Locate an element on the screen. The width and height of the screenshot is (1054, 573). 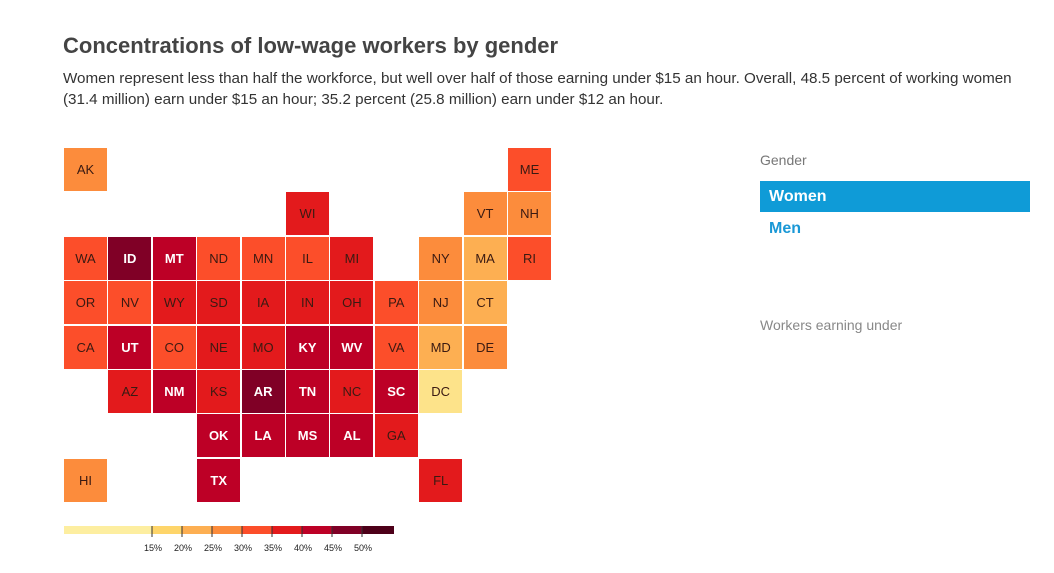
state-tile-nh: NH is located at coordinates (529, 214).